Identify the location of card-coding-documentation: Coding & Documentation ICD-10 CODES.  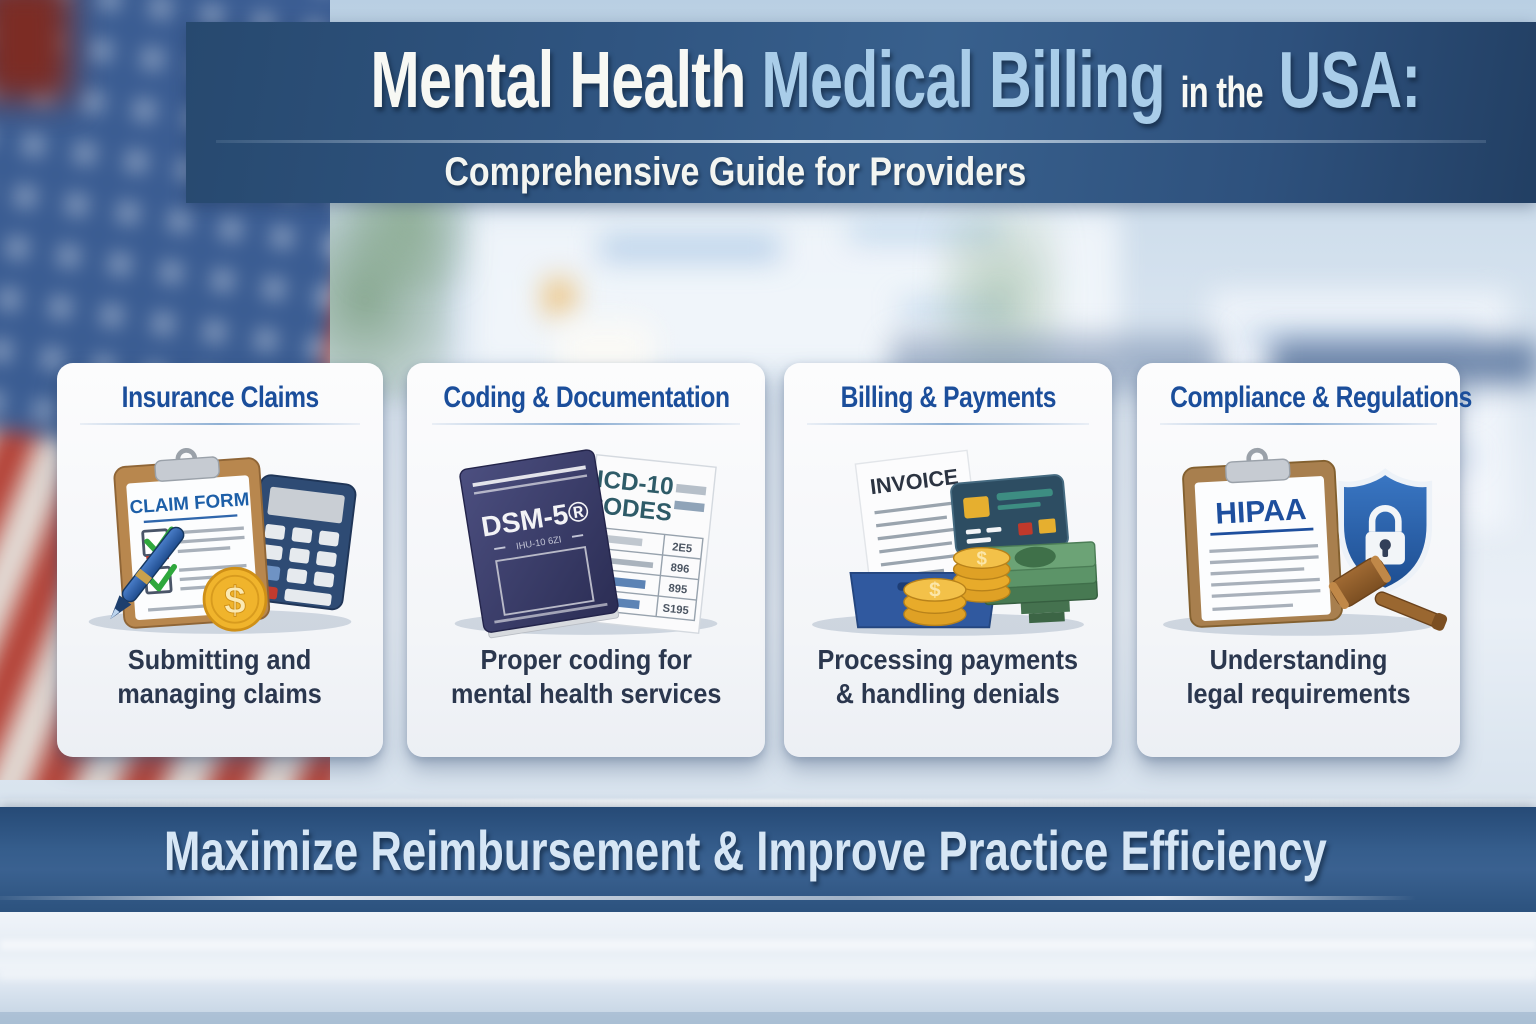
(586, 560).